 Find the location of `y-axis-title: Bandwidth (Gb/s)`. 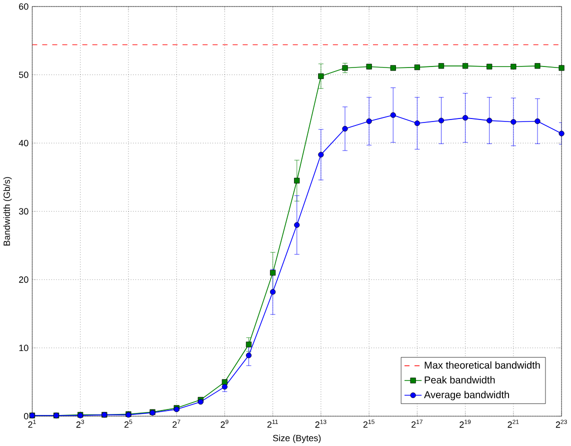

y-axis-title: Bandwidth (Gb/s) is located at coordinates (7, 211).